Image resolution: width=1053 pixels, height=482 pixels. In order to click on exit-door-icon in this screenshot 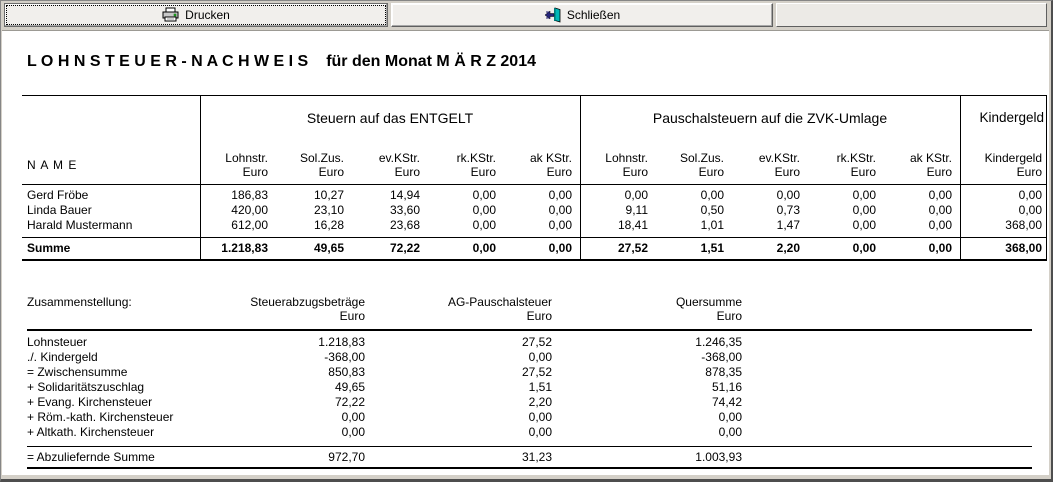, I will do `click(552, 15)`.